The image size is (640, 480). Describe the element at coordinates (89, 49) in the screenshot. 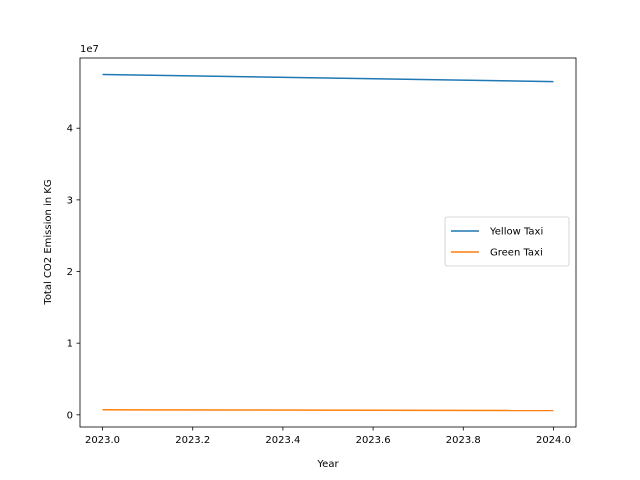

I see `y-multiplier-label: 1e7` at that location.